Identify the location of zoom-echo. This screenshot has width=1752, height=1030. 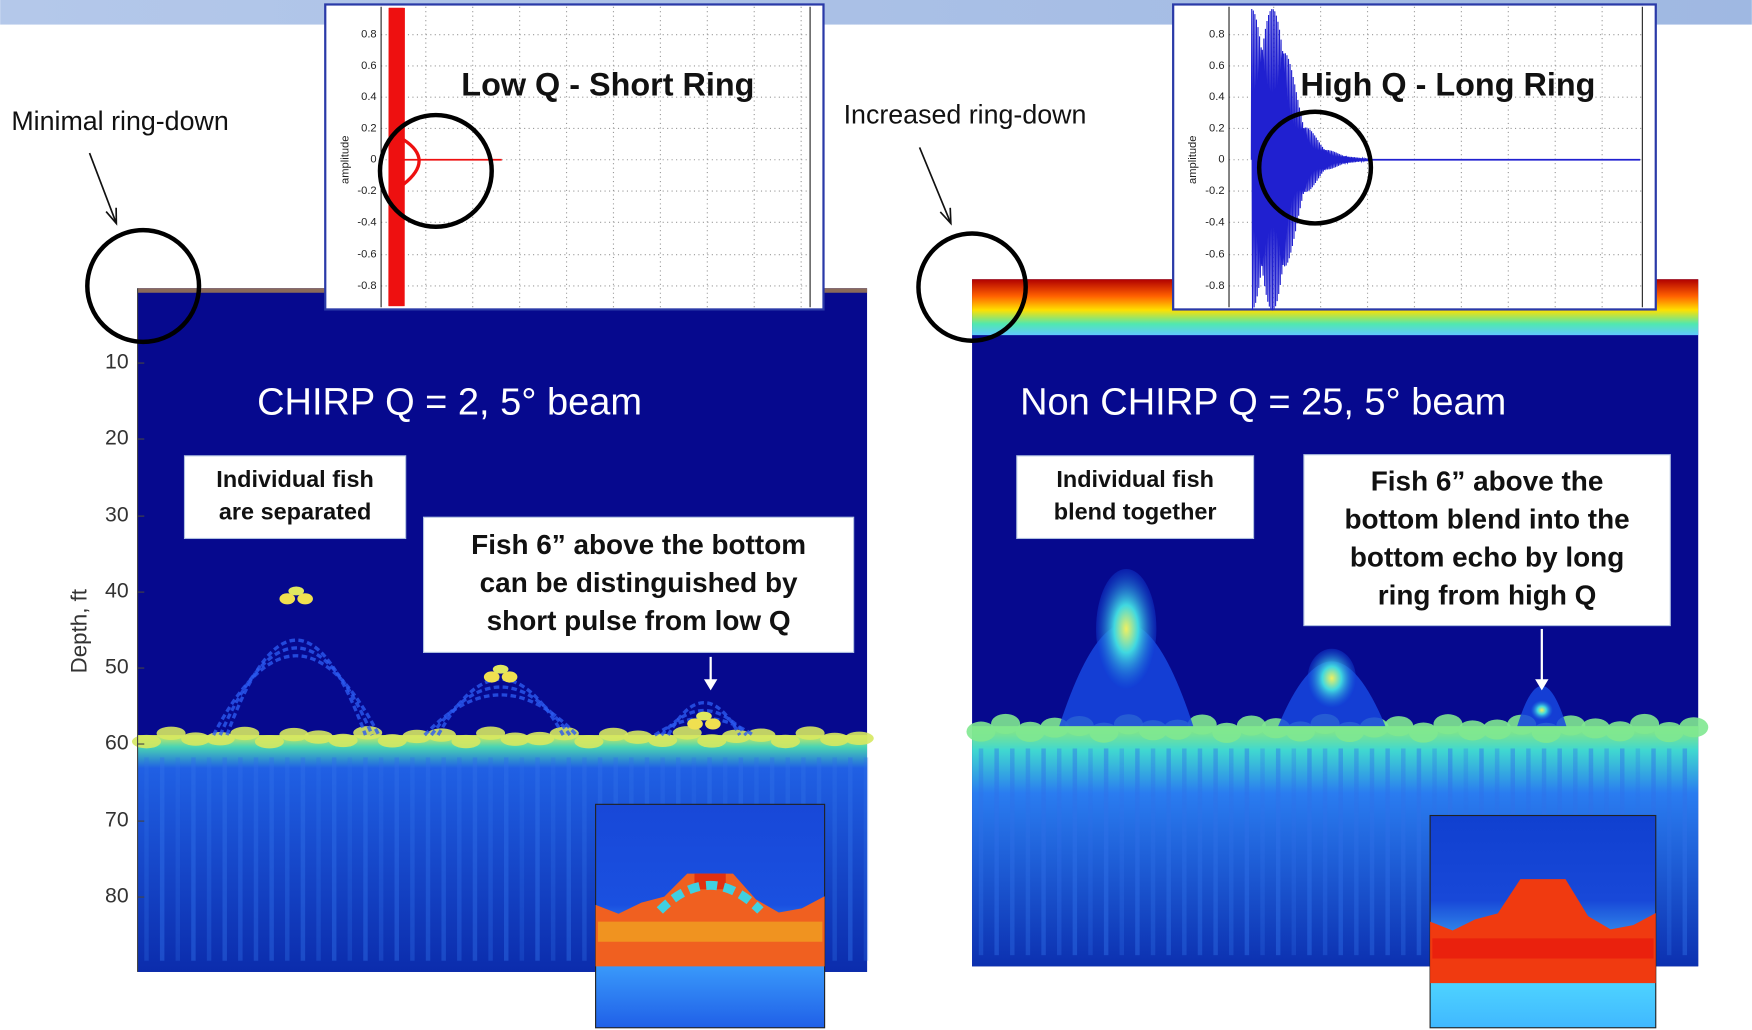
(710, 920).